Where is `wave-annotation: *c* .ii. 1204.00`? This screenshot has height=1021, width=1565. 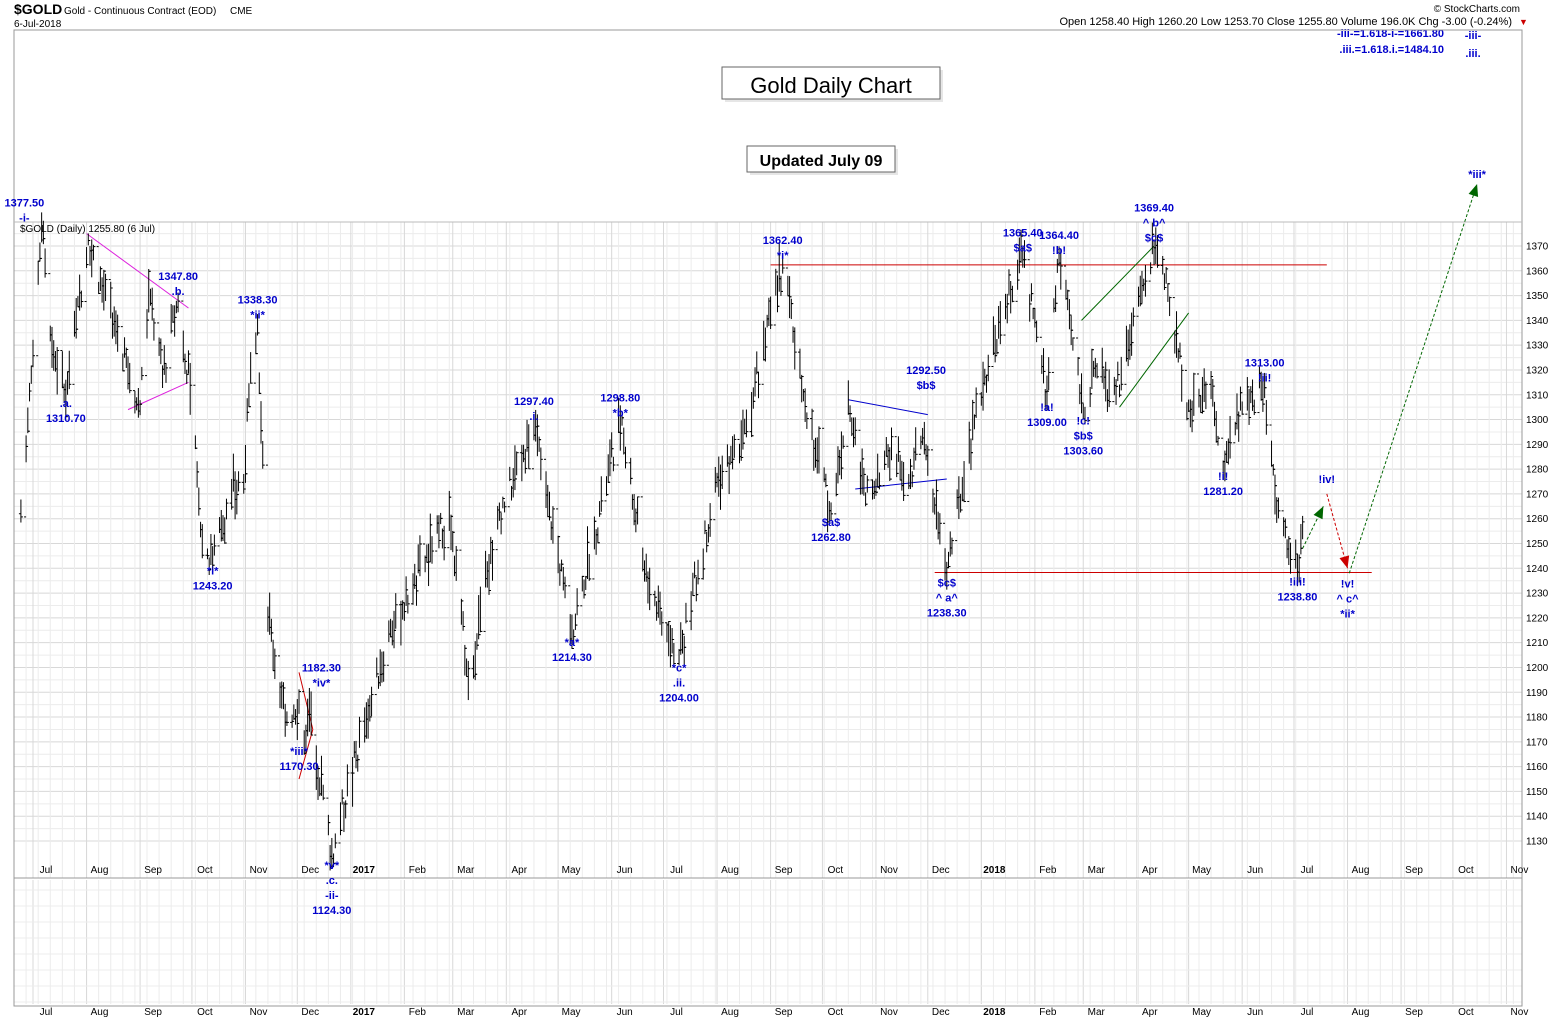
wave-annotation: *c* .ii. 1204.00 is located at coordinates (679, 684).